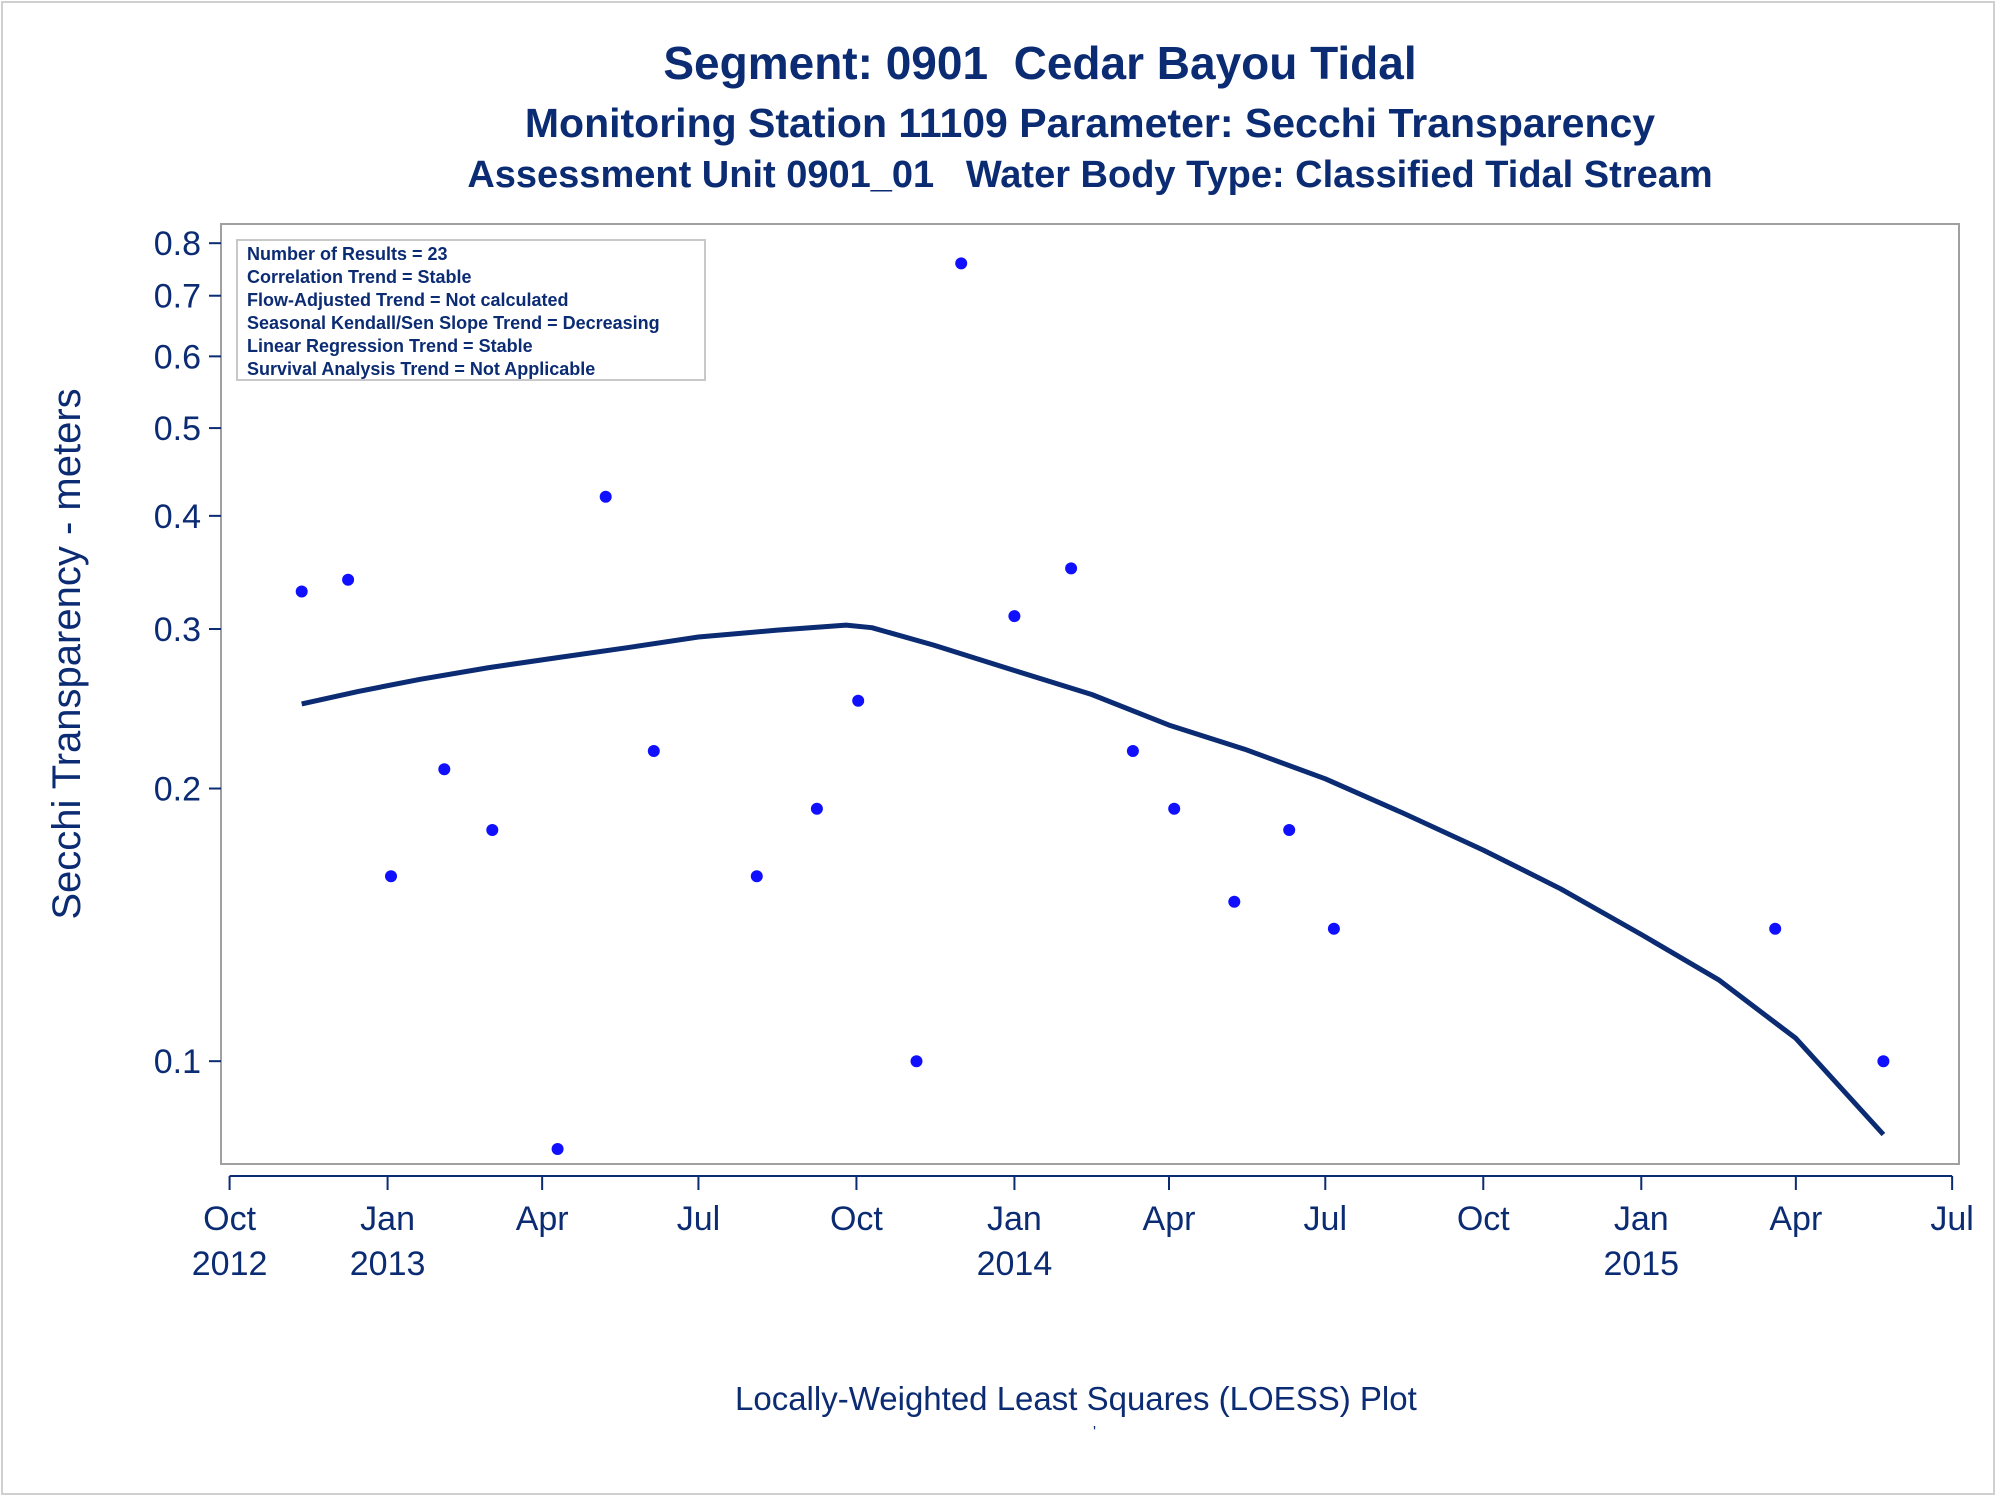  Describe the element at coordinates (177, 357) in the screenshot. I see `y-tick-label: 0.6` at that location.